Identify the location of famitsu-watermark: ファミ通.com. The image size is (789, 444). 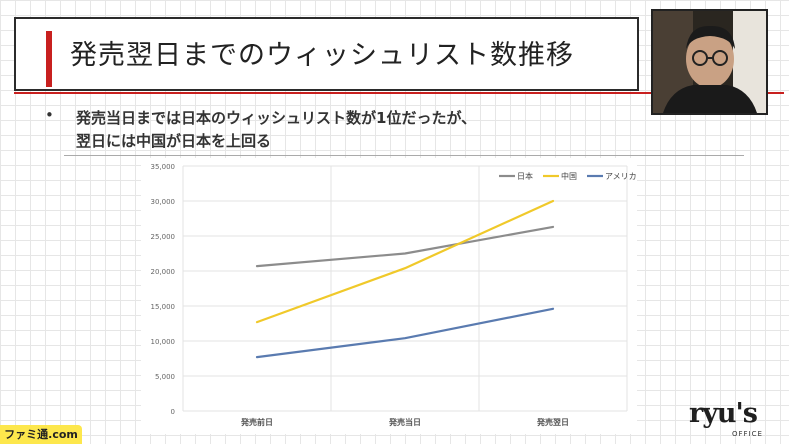
(41, 434).